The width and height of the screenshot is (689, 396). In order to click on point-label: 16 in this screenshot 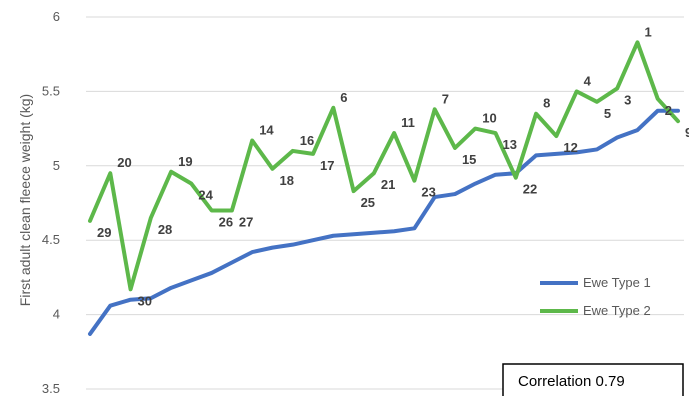, I will do `click(307, 140)`.